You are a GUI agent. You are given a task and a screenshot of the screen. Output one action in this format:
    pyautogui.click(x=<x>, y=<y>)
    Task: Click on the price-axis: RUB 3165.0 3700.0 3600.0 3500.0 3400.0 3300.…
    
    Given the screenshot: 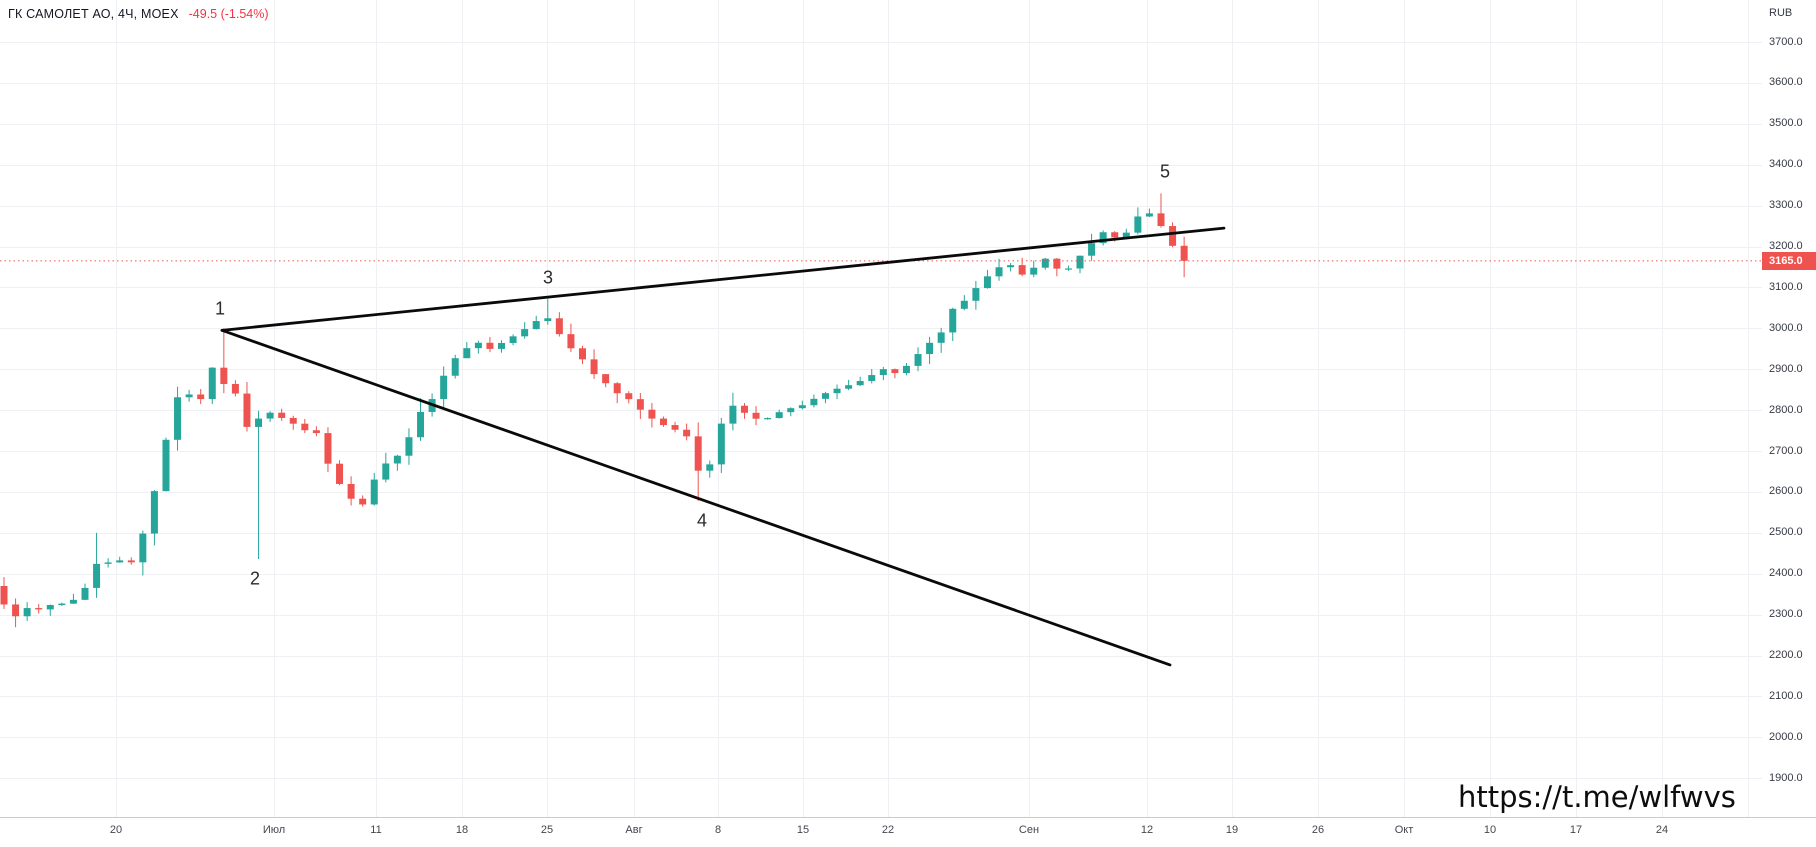 What is the action you would take?
    pyautogui.click(x=1789, y=408)
    